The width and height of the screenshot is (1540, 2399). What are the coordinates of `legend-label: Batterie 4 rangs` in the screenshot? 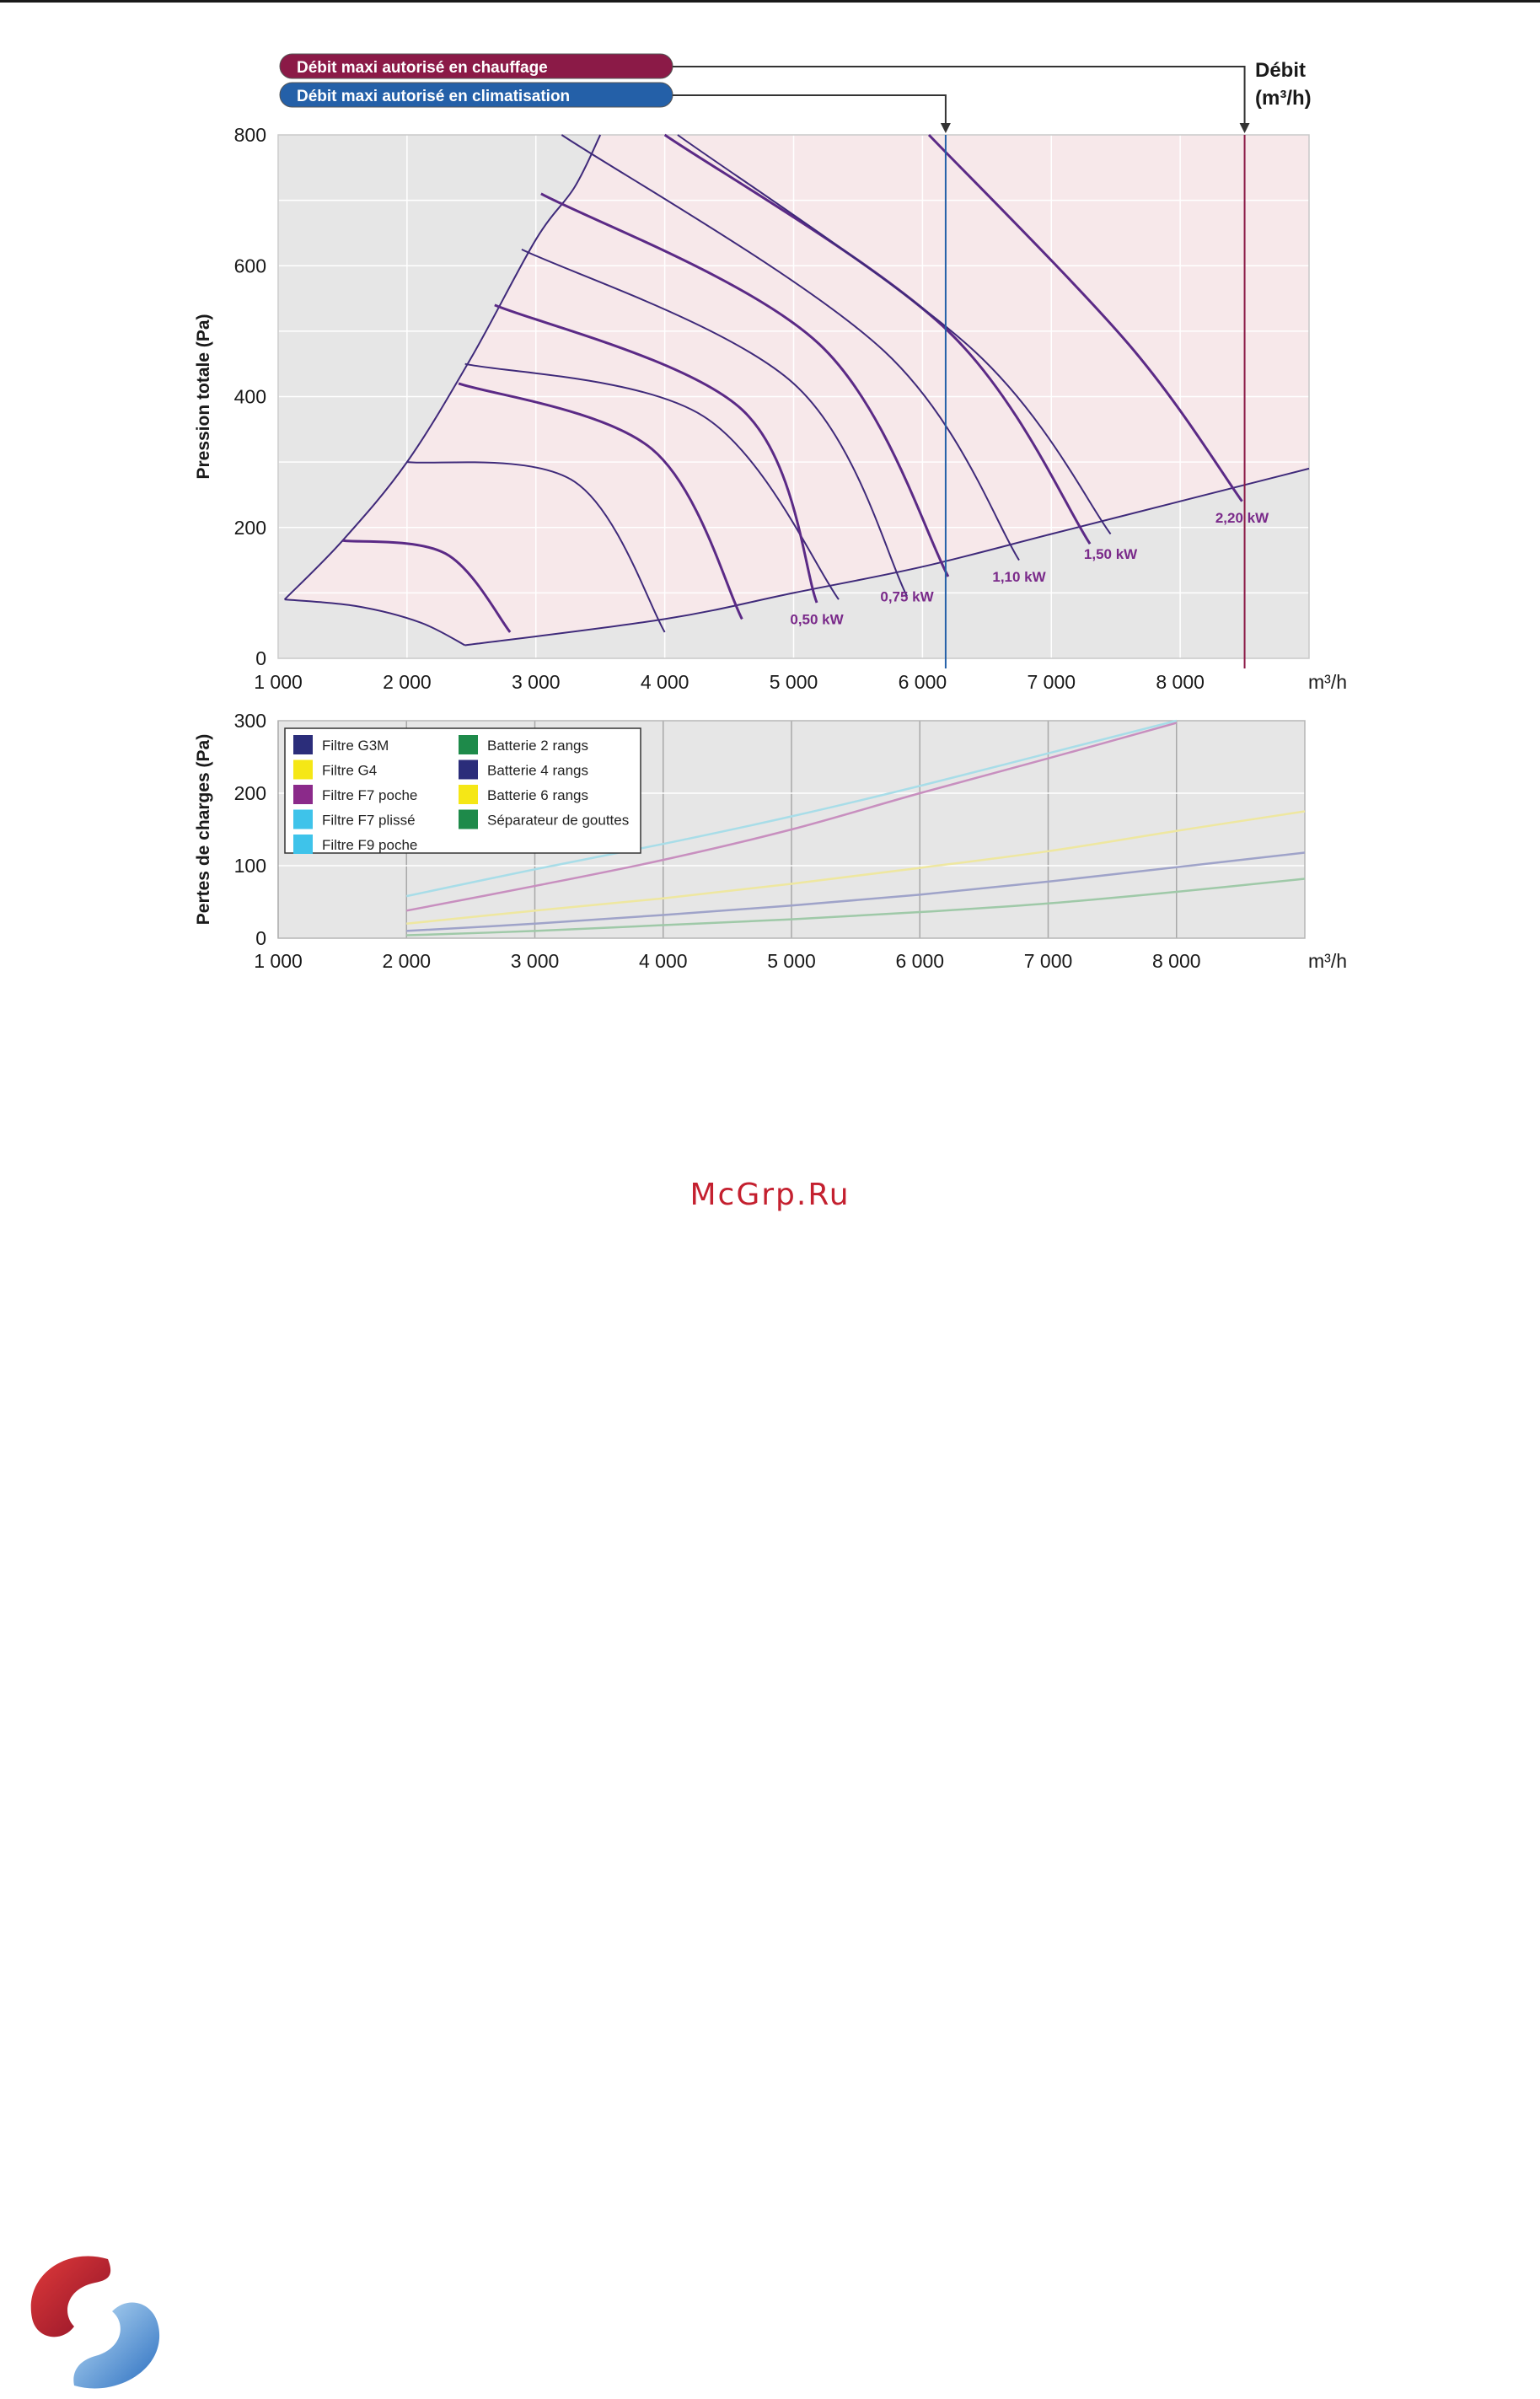 It's located at (537, 771).